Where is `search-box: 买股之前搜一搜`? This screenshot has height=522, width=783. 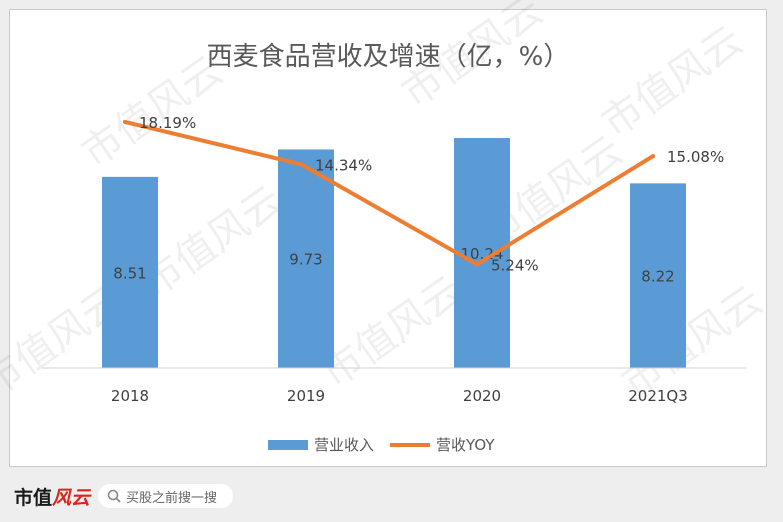
search-box: 买股之前搜一搜 is located at coordinates (166, 496).